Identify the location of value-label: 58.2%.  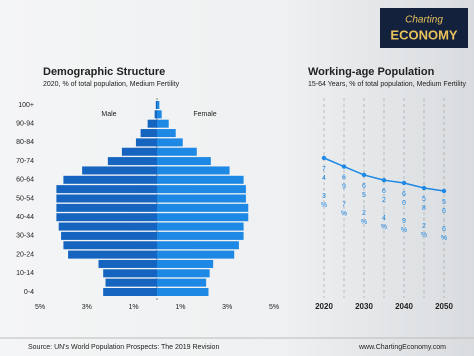
(424, 218).